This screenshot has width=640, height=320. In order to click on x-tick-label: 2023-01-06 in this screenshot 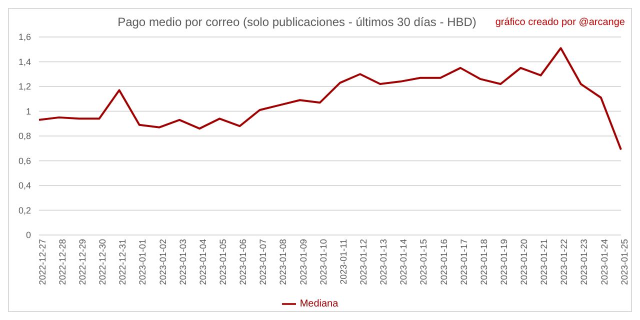, I will do `click(243, 262)`.